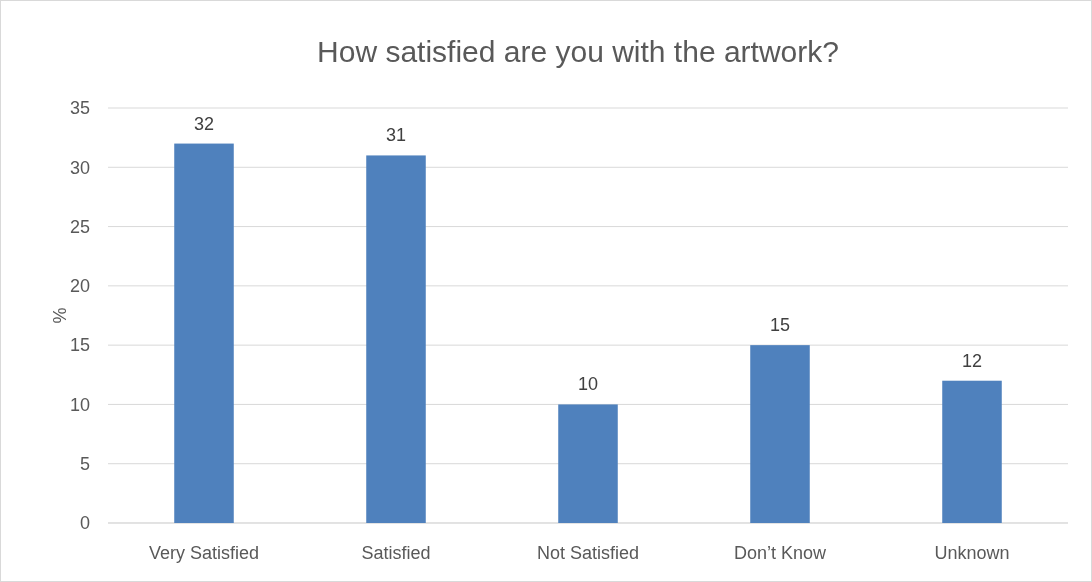 This screenshot has height=582, width=1092. What do you see at coordinates (780, 553) in the screenshot?
I see `x-tick-label: Don’t Know` at bounding box center [780, 553].